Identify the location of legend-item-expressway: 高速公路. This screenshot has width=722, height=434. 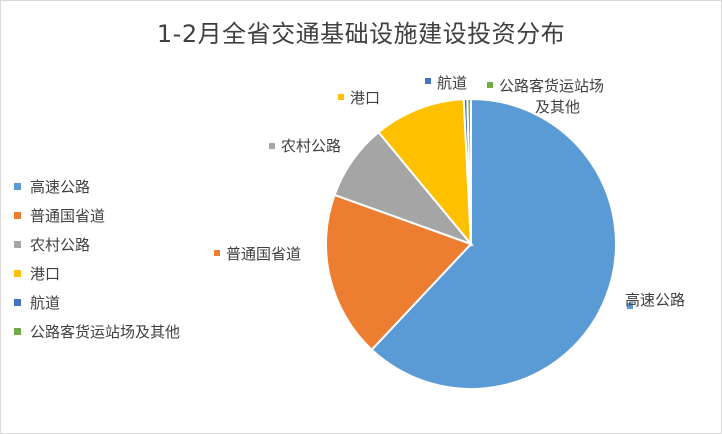
(97, 186).